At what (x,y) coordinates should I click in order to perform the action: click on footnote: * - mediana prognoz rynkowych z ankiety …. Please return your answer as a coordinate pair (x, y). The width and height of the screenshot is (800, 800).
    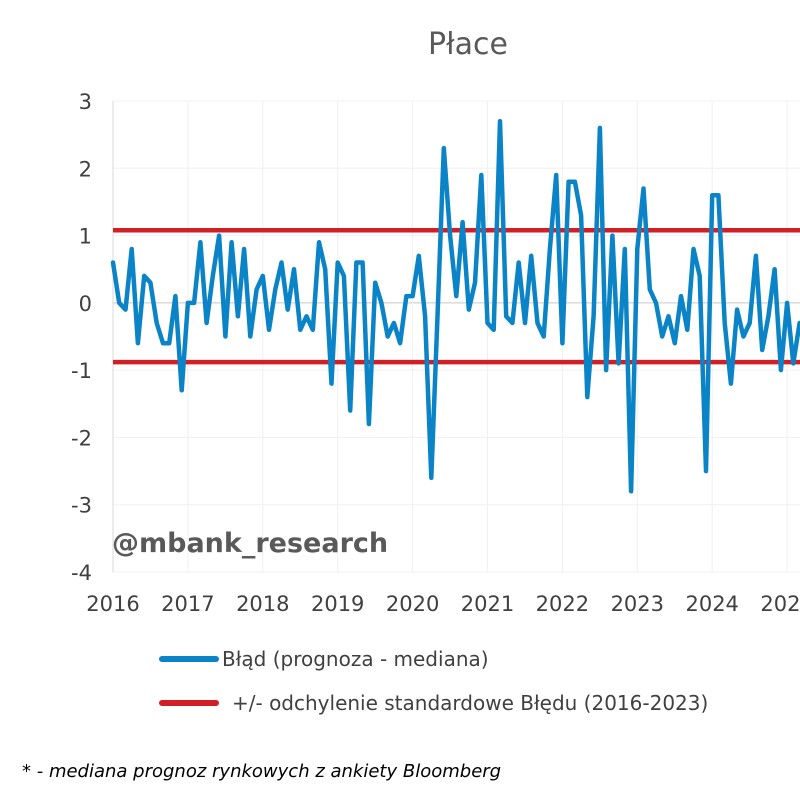
    Looking at the image, I should click on (261, 771).